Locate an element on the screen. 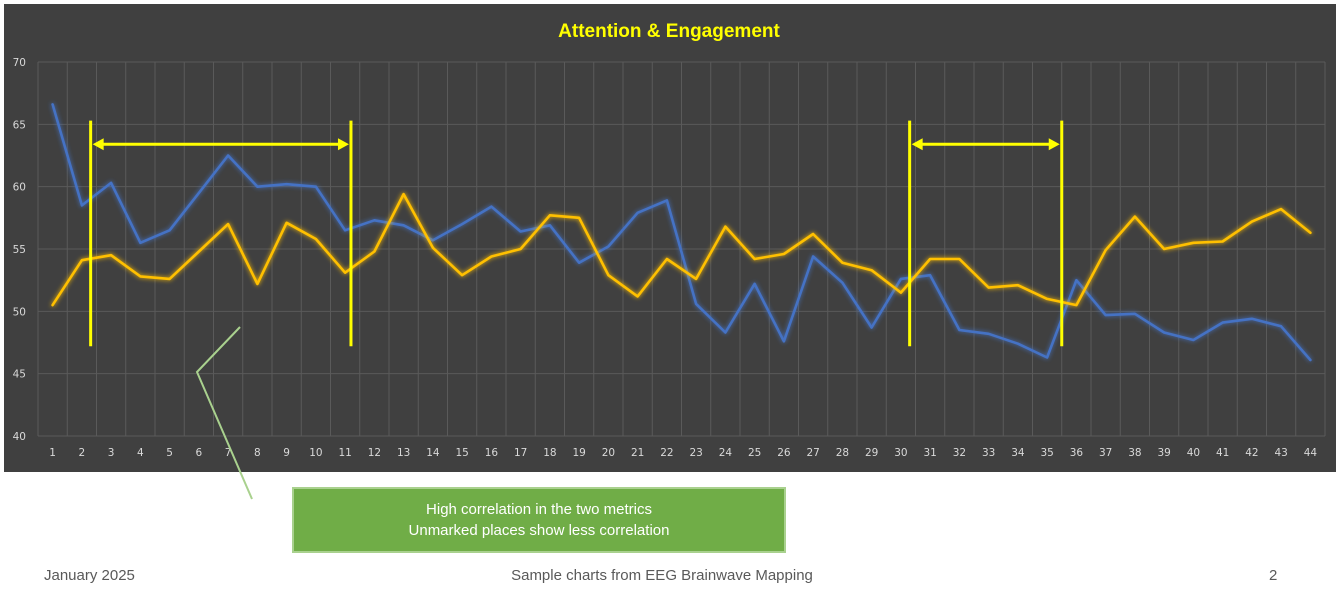 This screenshot has width=1340, height=592. x-tick-label: 11 is located at coordinates (344, 453).